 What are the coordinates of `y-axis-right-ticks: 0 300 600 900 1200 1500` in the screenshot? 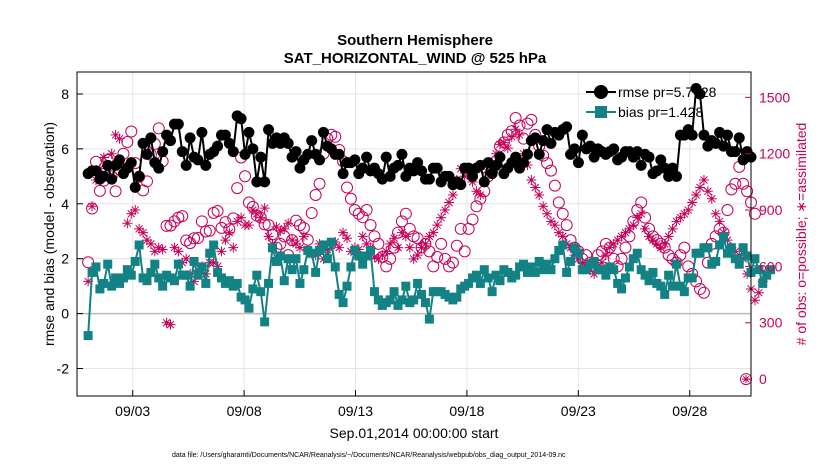 It's located at (767, 238).